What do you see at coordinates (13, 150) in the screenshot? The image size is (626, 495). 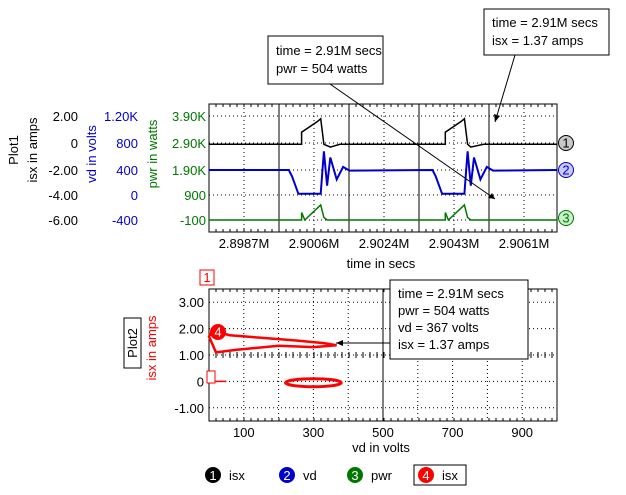 I see `plot1-title: Plot1` at bounding box center [13, 150].